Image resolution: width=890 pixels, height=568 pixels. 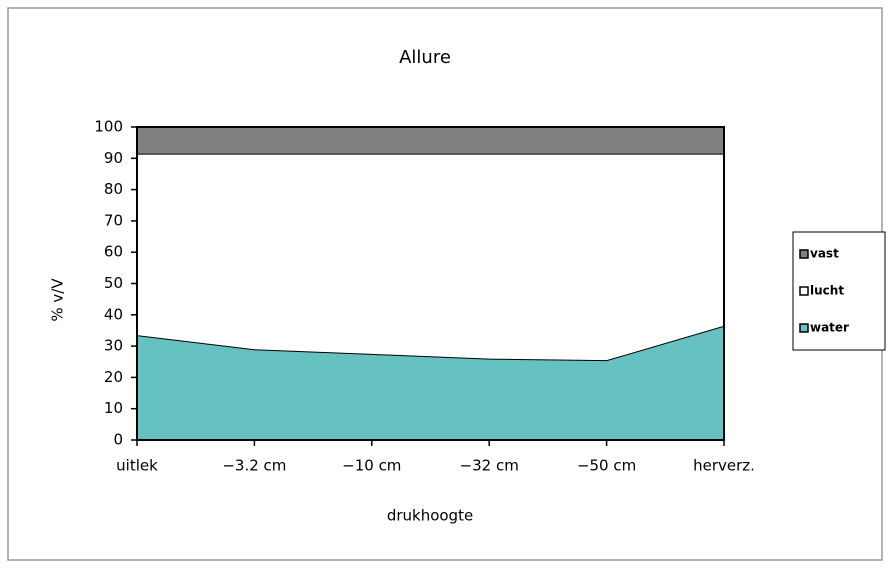 What do you see at coordinates (425, 57) in the screenshot?
I see `chart-title: Allure` at bounding box center [425, 57].